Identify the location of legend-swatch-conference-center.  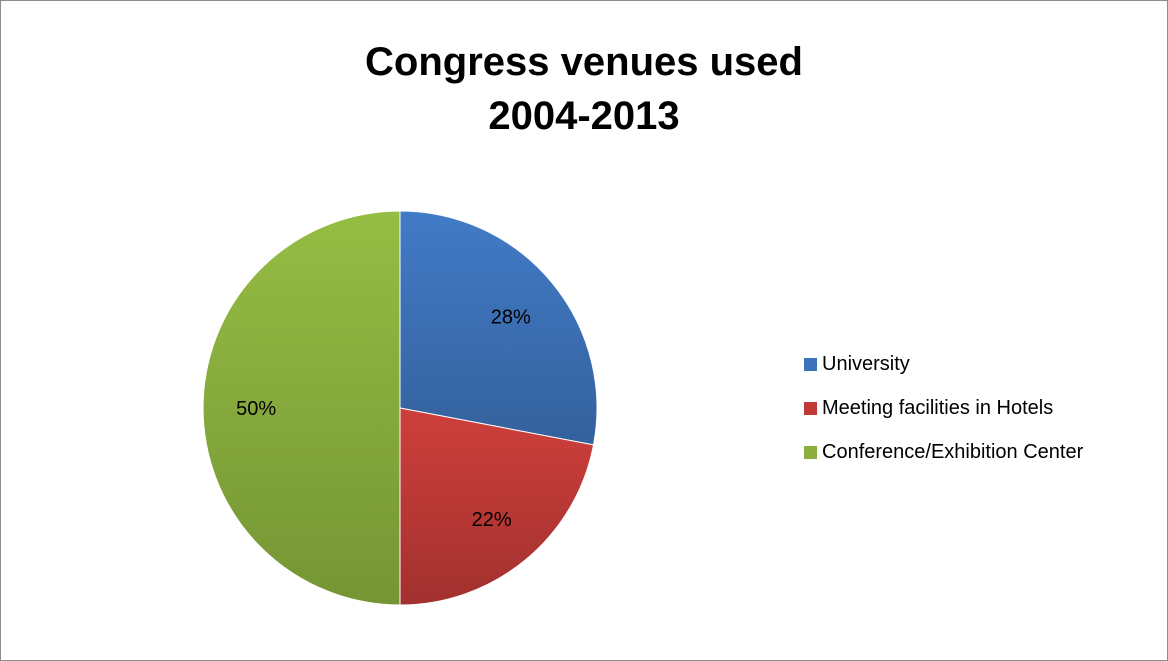
(810, 452).